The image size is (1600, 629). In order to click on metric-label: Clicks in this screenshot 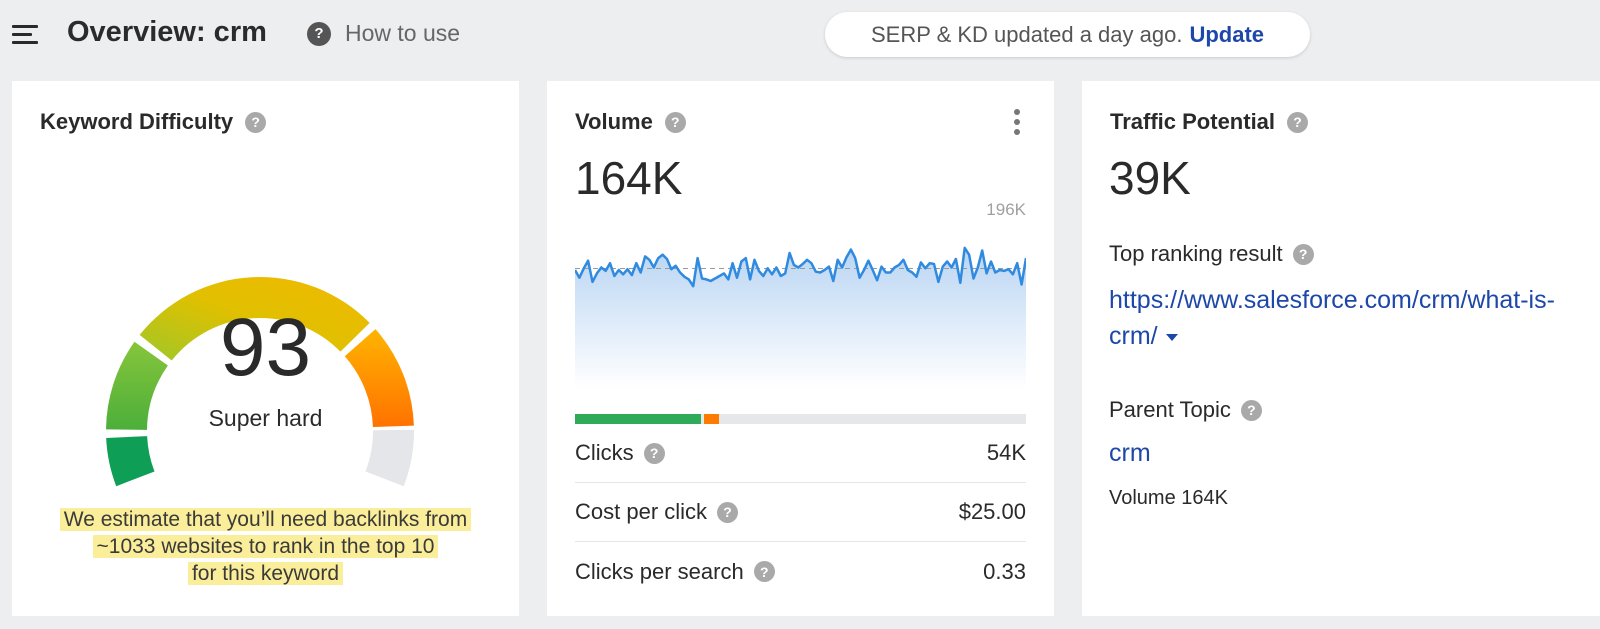, I will do `click(604, 452)`.